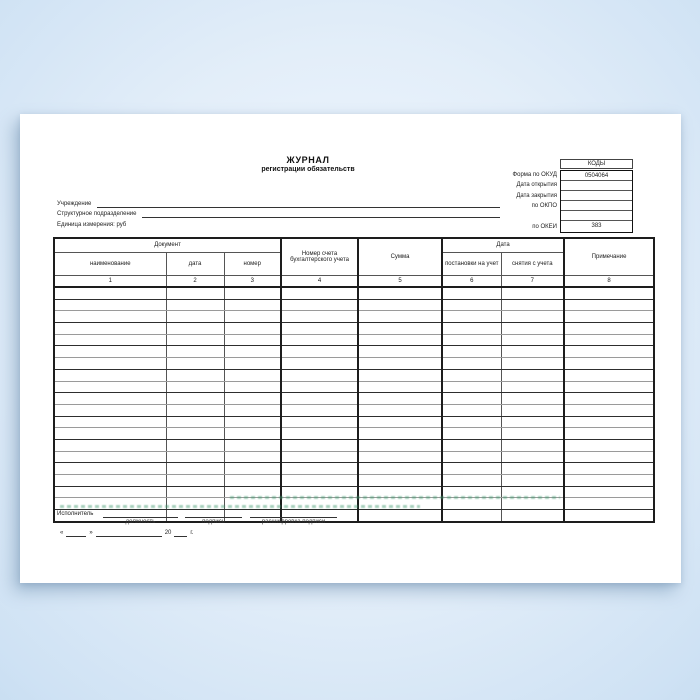 The image size is (700, 700). Describe the element at coordinates (253, 281) in the screenshot. I see `col-num-3: 3` at that location.